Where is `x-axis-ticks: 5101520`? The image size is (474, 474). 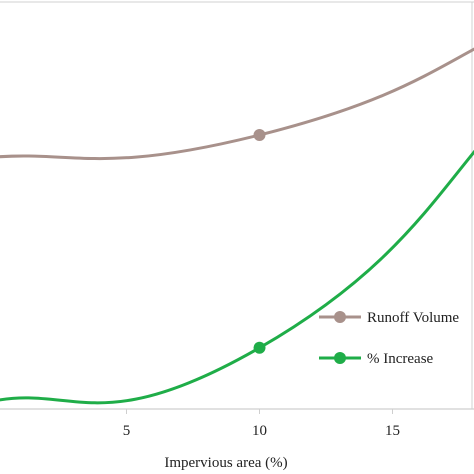 x-axis-ticks: 5101520 is located at coordinates (261, 424).